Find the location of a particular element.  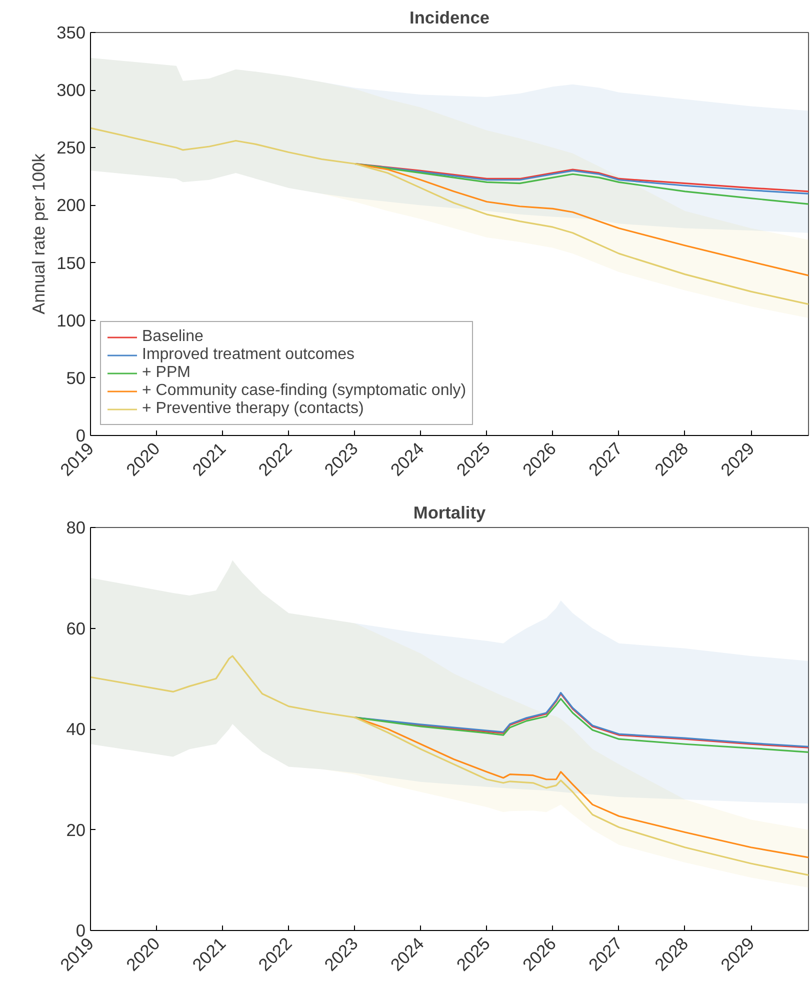

legend-label: + Community case-finding (symptomatic only) is located at coordinates (304, 391).